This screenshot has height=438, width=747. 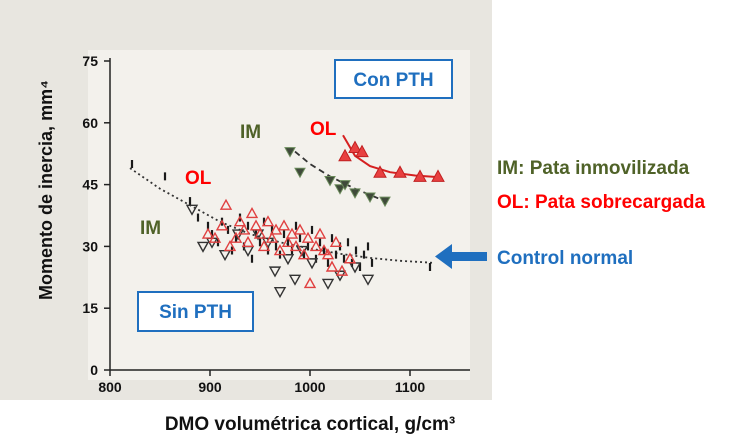 What do you see at coordinates (323, 129) in the screenshot?
I see `ol-upper-label: OL` at bounding box center [323, 129].